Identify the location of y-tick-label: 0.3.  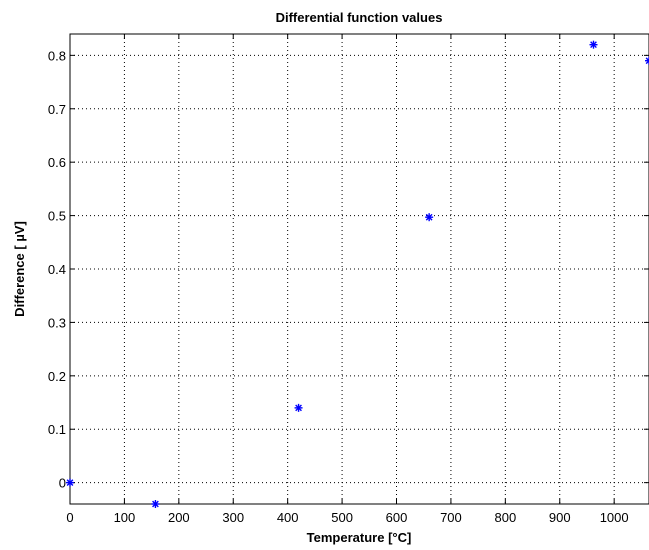
(57, 322).